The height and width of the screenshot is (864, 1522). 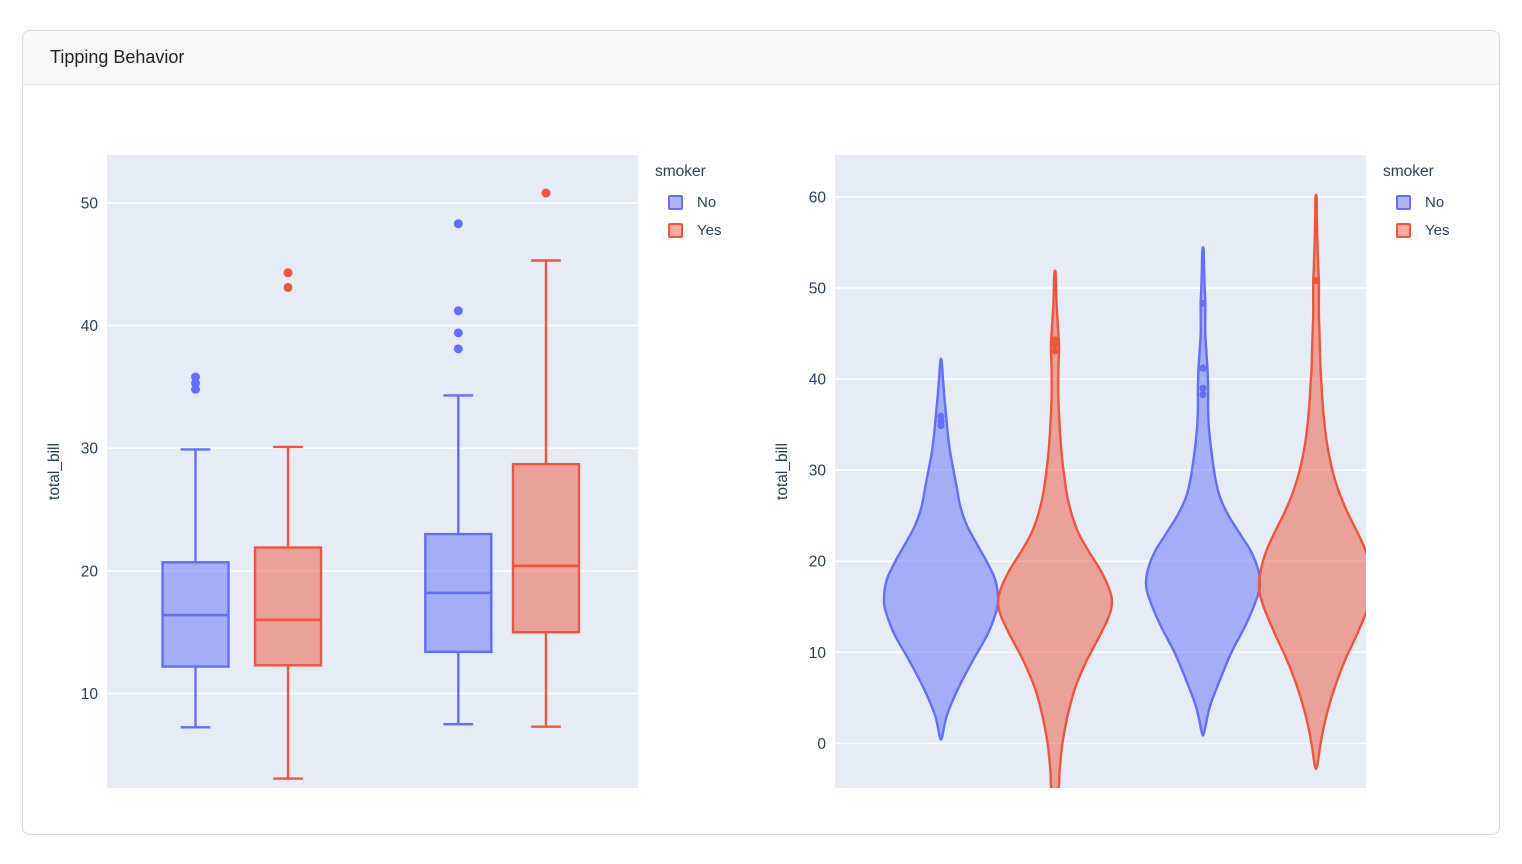 What do you see at coordinates (1203, 491) in the screenshot?
I see `violin-no-group2` at bounding box center [1203, 491].